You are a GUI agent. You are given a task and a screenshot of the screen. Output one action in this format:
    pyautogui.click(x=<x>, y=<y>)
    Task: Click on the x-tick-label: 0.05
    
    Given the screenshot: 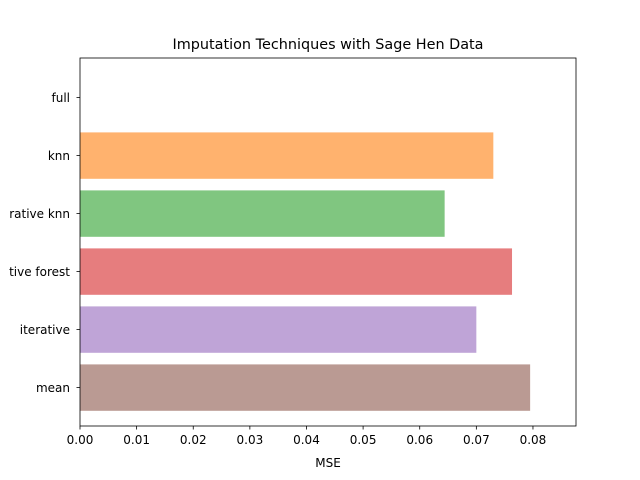 What is the action you would take?
    pyautogui.click(x=363, y=440)
    